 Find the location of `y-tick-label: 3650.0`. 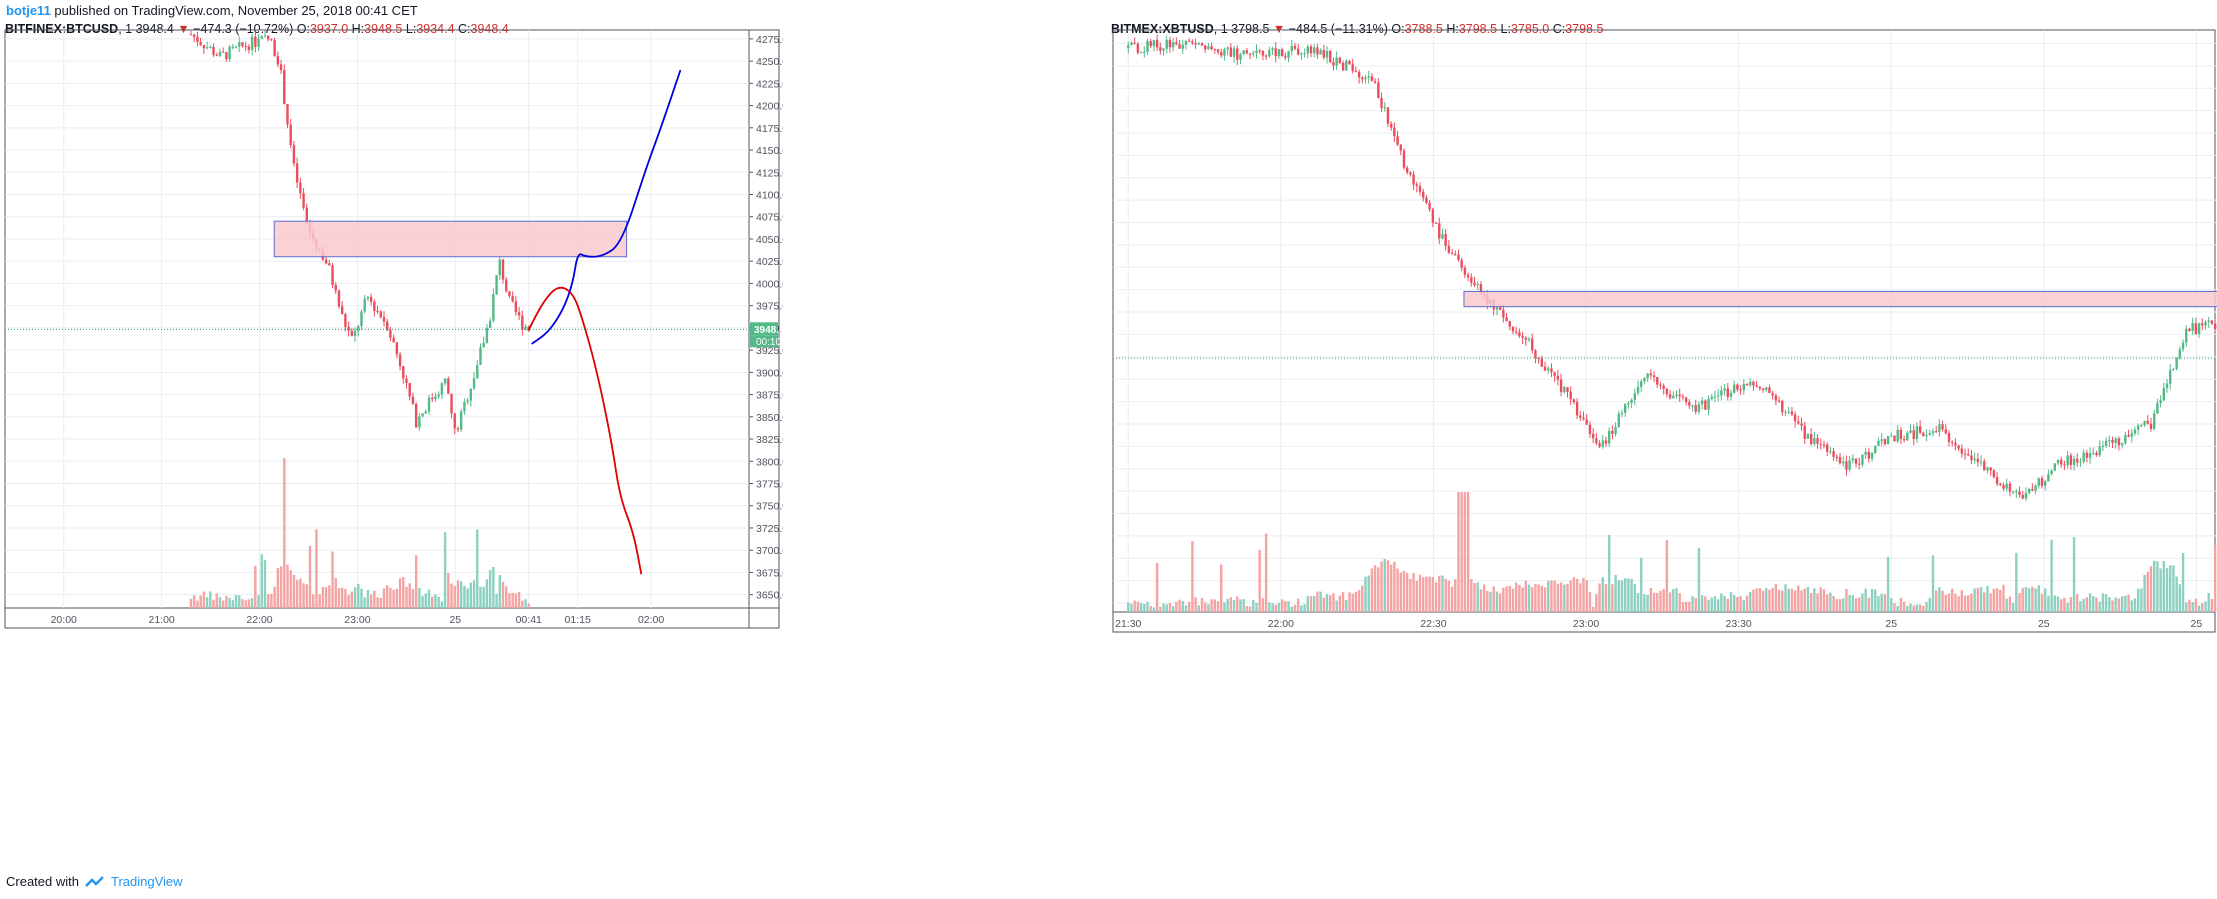

y-tick-label: 3650.0 is located at coordinates (769, 596).